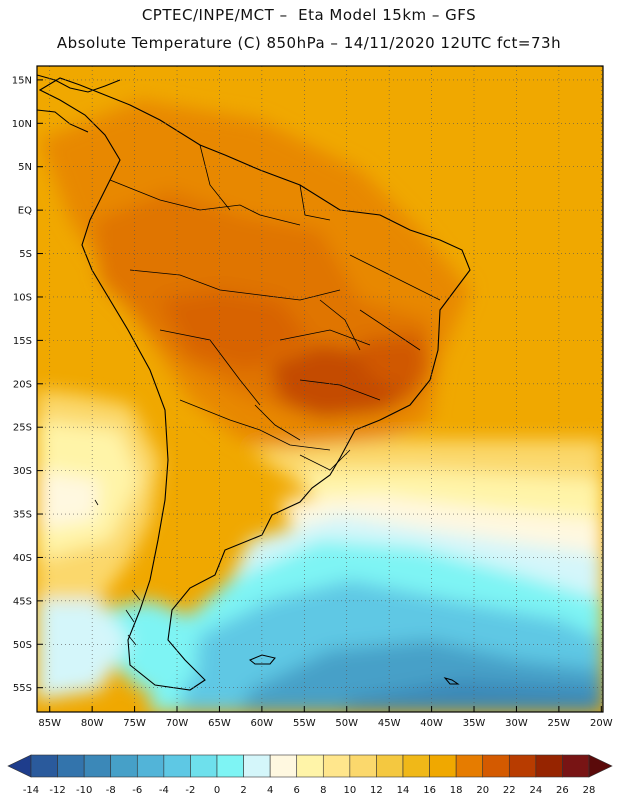 The width and height of the screenshot is (618, 800). What do you see at coordinates (304, 723) in the screenshot?
I see `lon-label: 55W` at bounding box center [304, 723].